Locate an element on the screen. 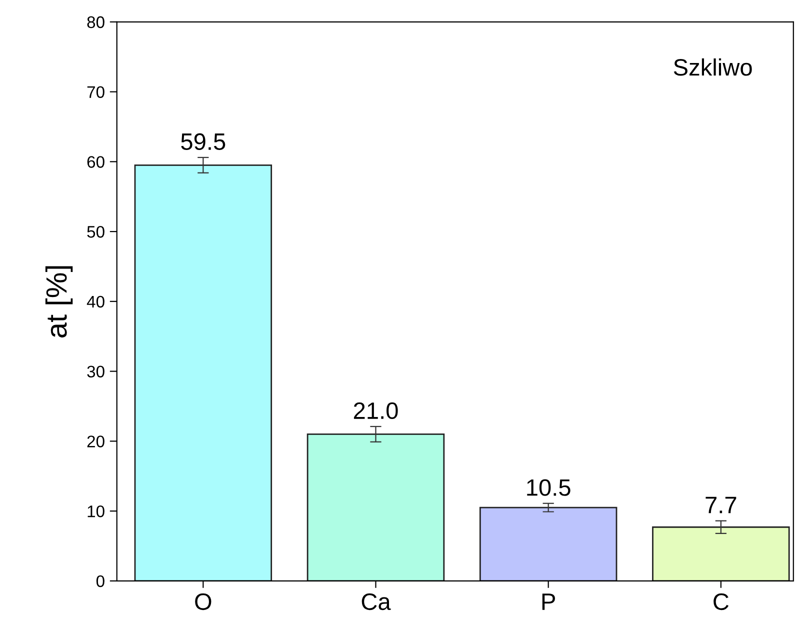  y-tick-label: 60 is located at coordinates (95, 162).